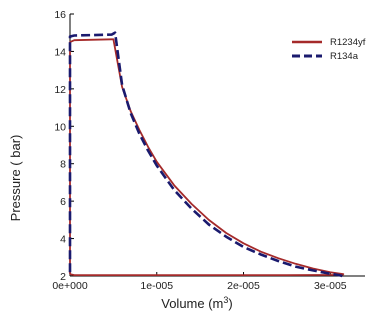  Describe the element at coordinates (344, 56) in the screenshot. I see `legend-label-r134a: R134a` at that location.